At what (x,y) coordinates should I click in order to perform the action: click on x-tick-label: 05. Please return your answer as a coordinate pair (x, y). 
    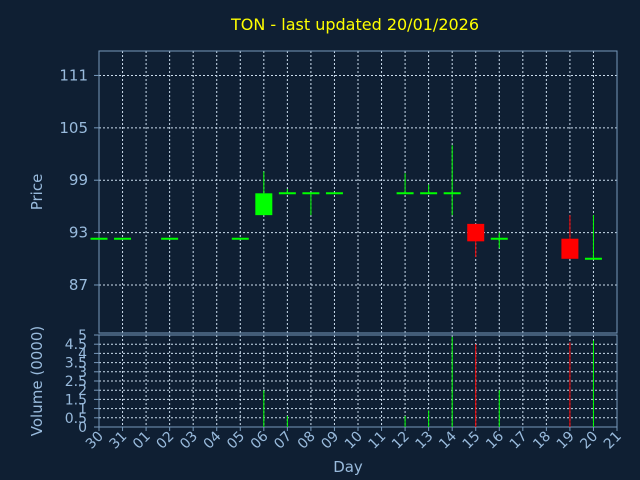
    Looking at the image, I should click on (236, 441).